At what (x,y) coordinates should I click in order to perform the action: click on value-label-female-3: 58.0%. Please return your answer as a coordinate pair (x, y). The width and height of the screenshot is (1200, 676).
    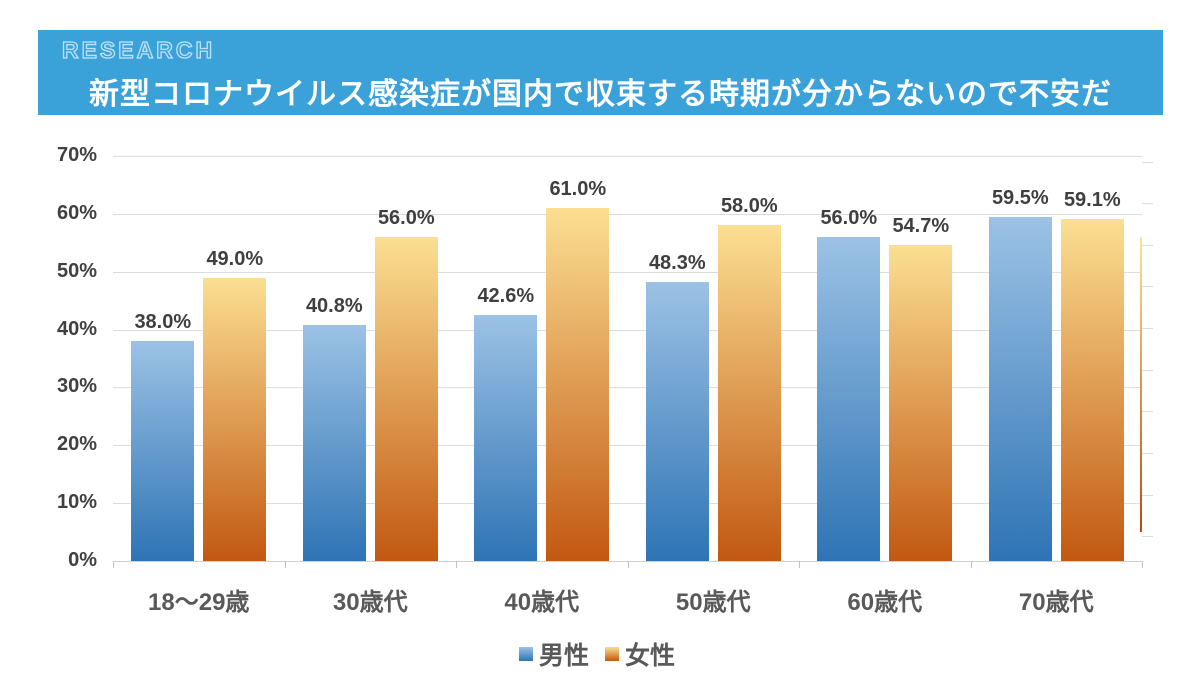
    Looking at the image, I should click on (749, 206).